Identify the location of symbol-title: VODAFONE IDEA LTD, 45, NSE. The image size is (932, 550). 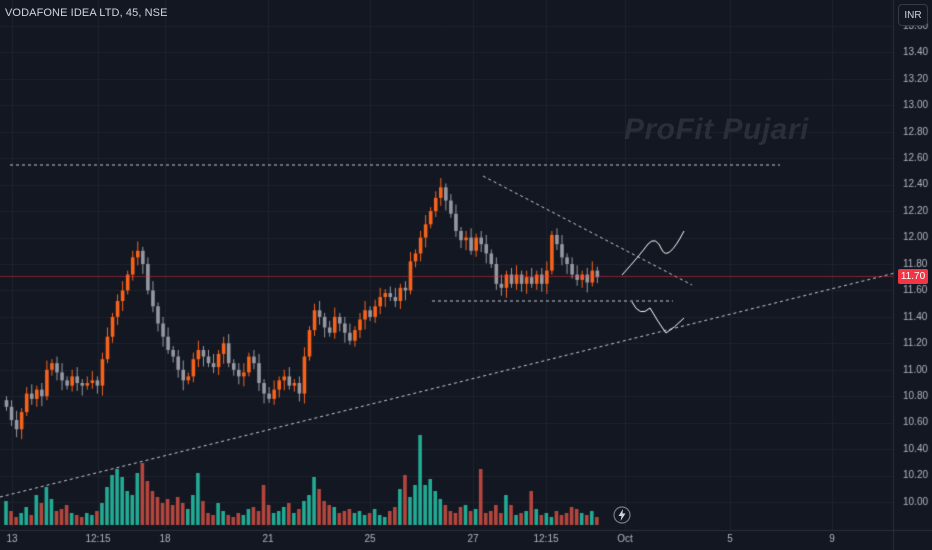
(86, 13).